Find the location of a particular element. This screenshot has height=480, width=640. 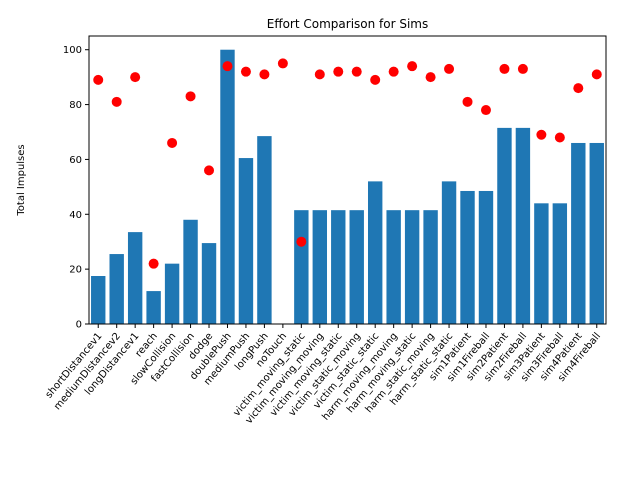

y-tick-label: 0 is located at coordinates (79, 325).